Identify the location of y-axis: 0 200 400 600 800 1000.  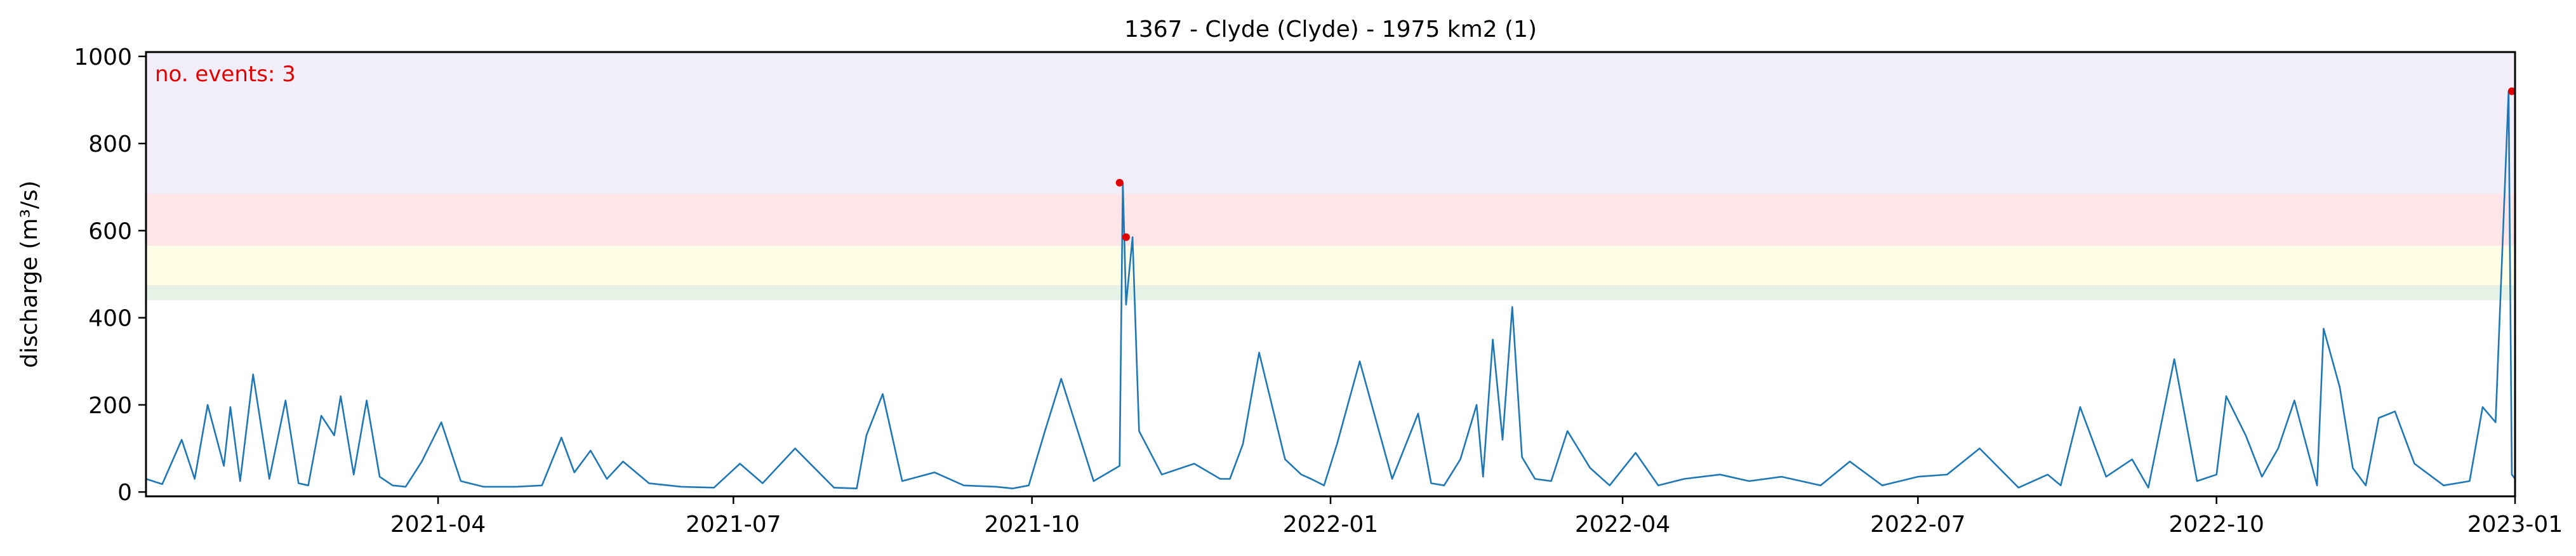
(110, 275).